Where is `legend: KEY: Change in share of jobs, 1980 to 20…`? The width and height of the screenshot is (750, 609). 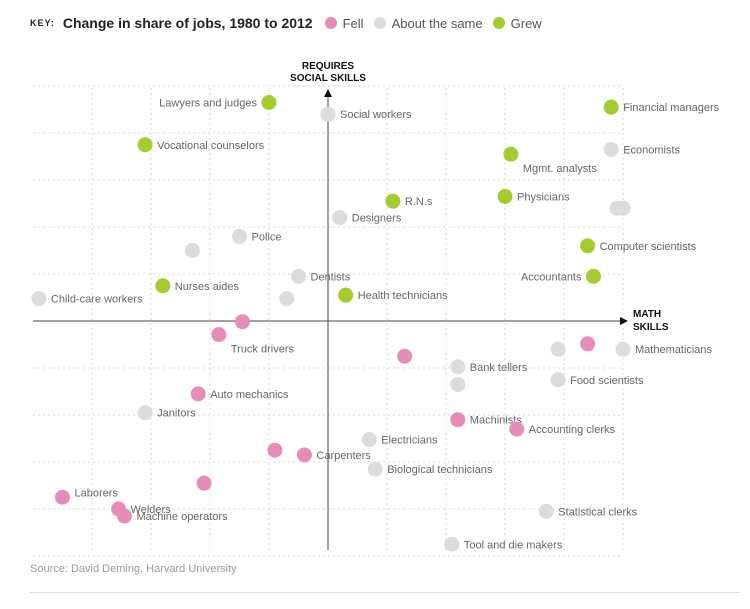 legend: KEY: Change in share of jobs, 1980 to 20… is located at coordinates (291, 23).